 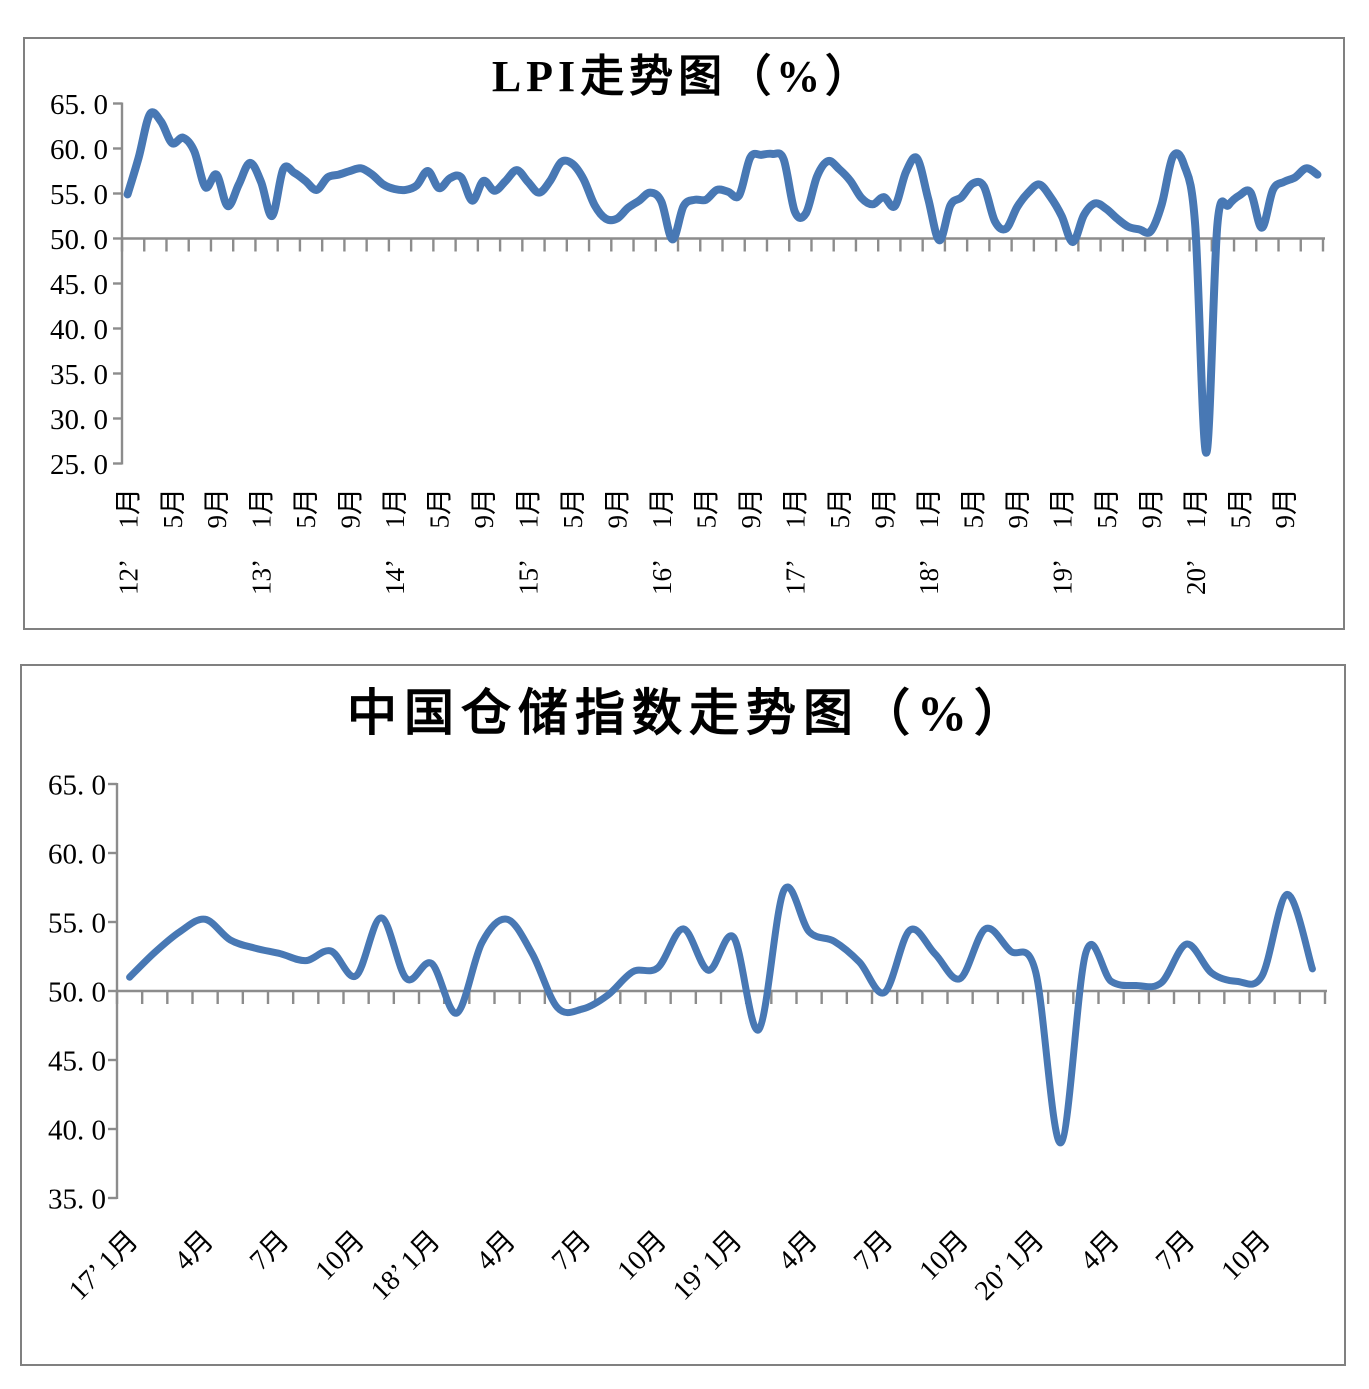 I want to click on x-tick-label: 20’ 1月, so click(x=1009, y=1265).